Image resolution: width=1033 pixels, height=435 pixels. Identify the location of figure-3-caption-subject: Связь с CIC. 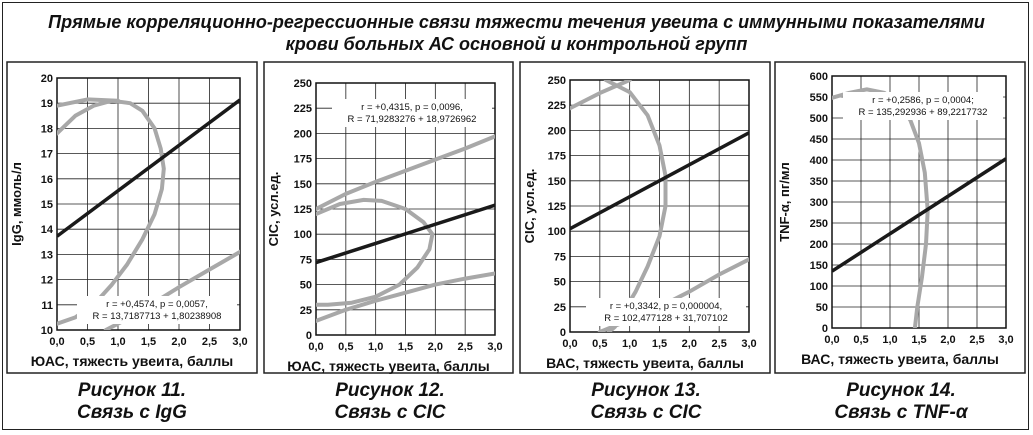
(646, 412).